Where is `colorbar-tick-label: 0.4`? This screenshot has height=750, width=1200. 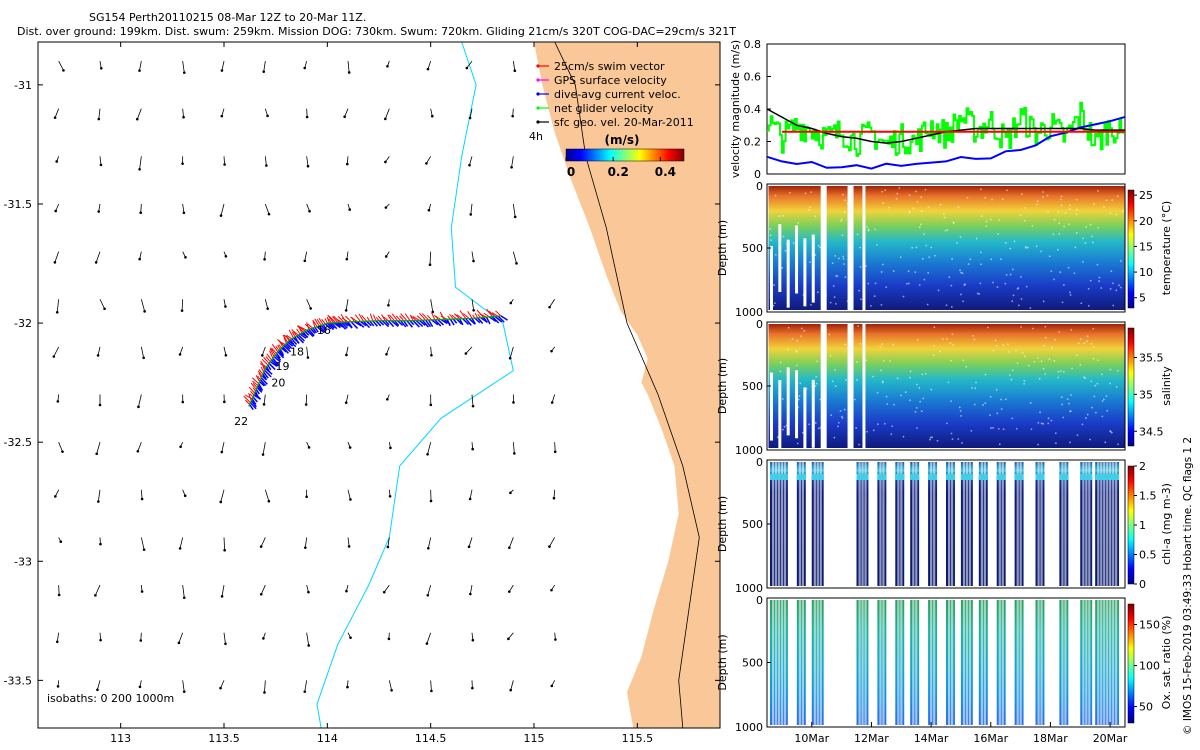 colorbar-tick-label: 0.4 is located at coordinates (665, 172).